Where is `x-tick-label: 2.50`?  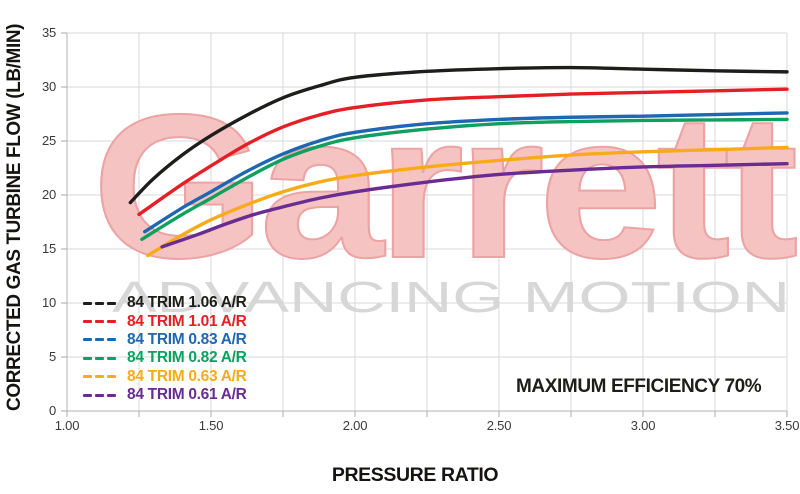 x-tick-label: 2.50 is located at coordinates (499, 425).